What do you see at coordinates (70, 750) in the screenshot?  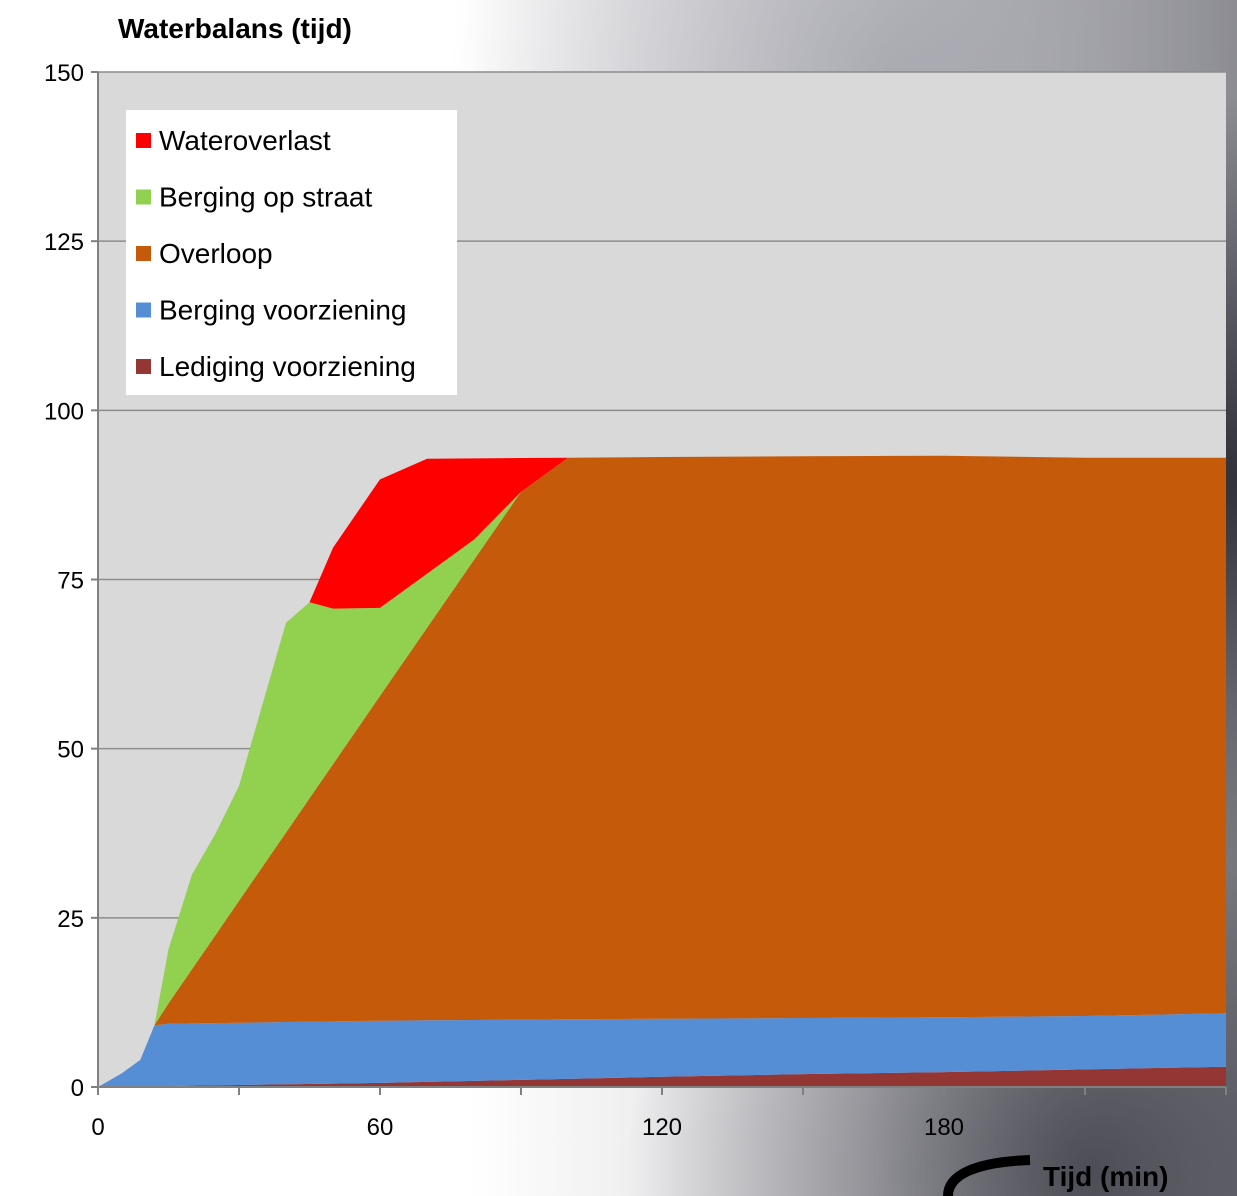 I see `y-tick-label: 50` at bounding box center [70, 750].